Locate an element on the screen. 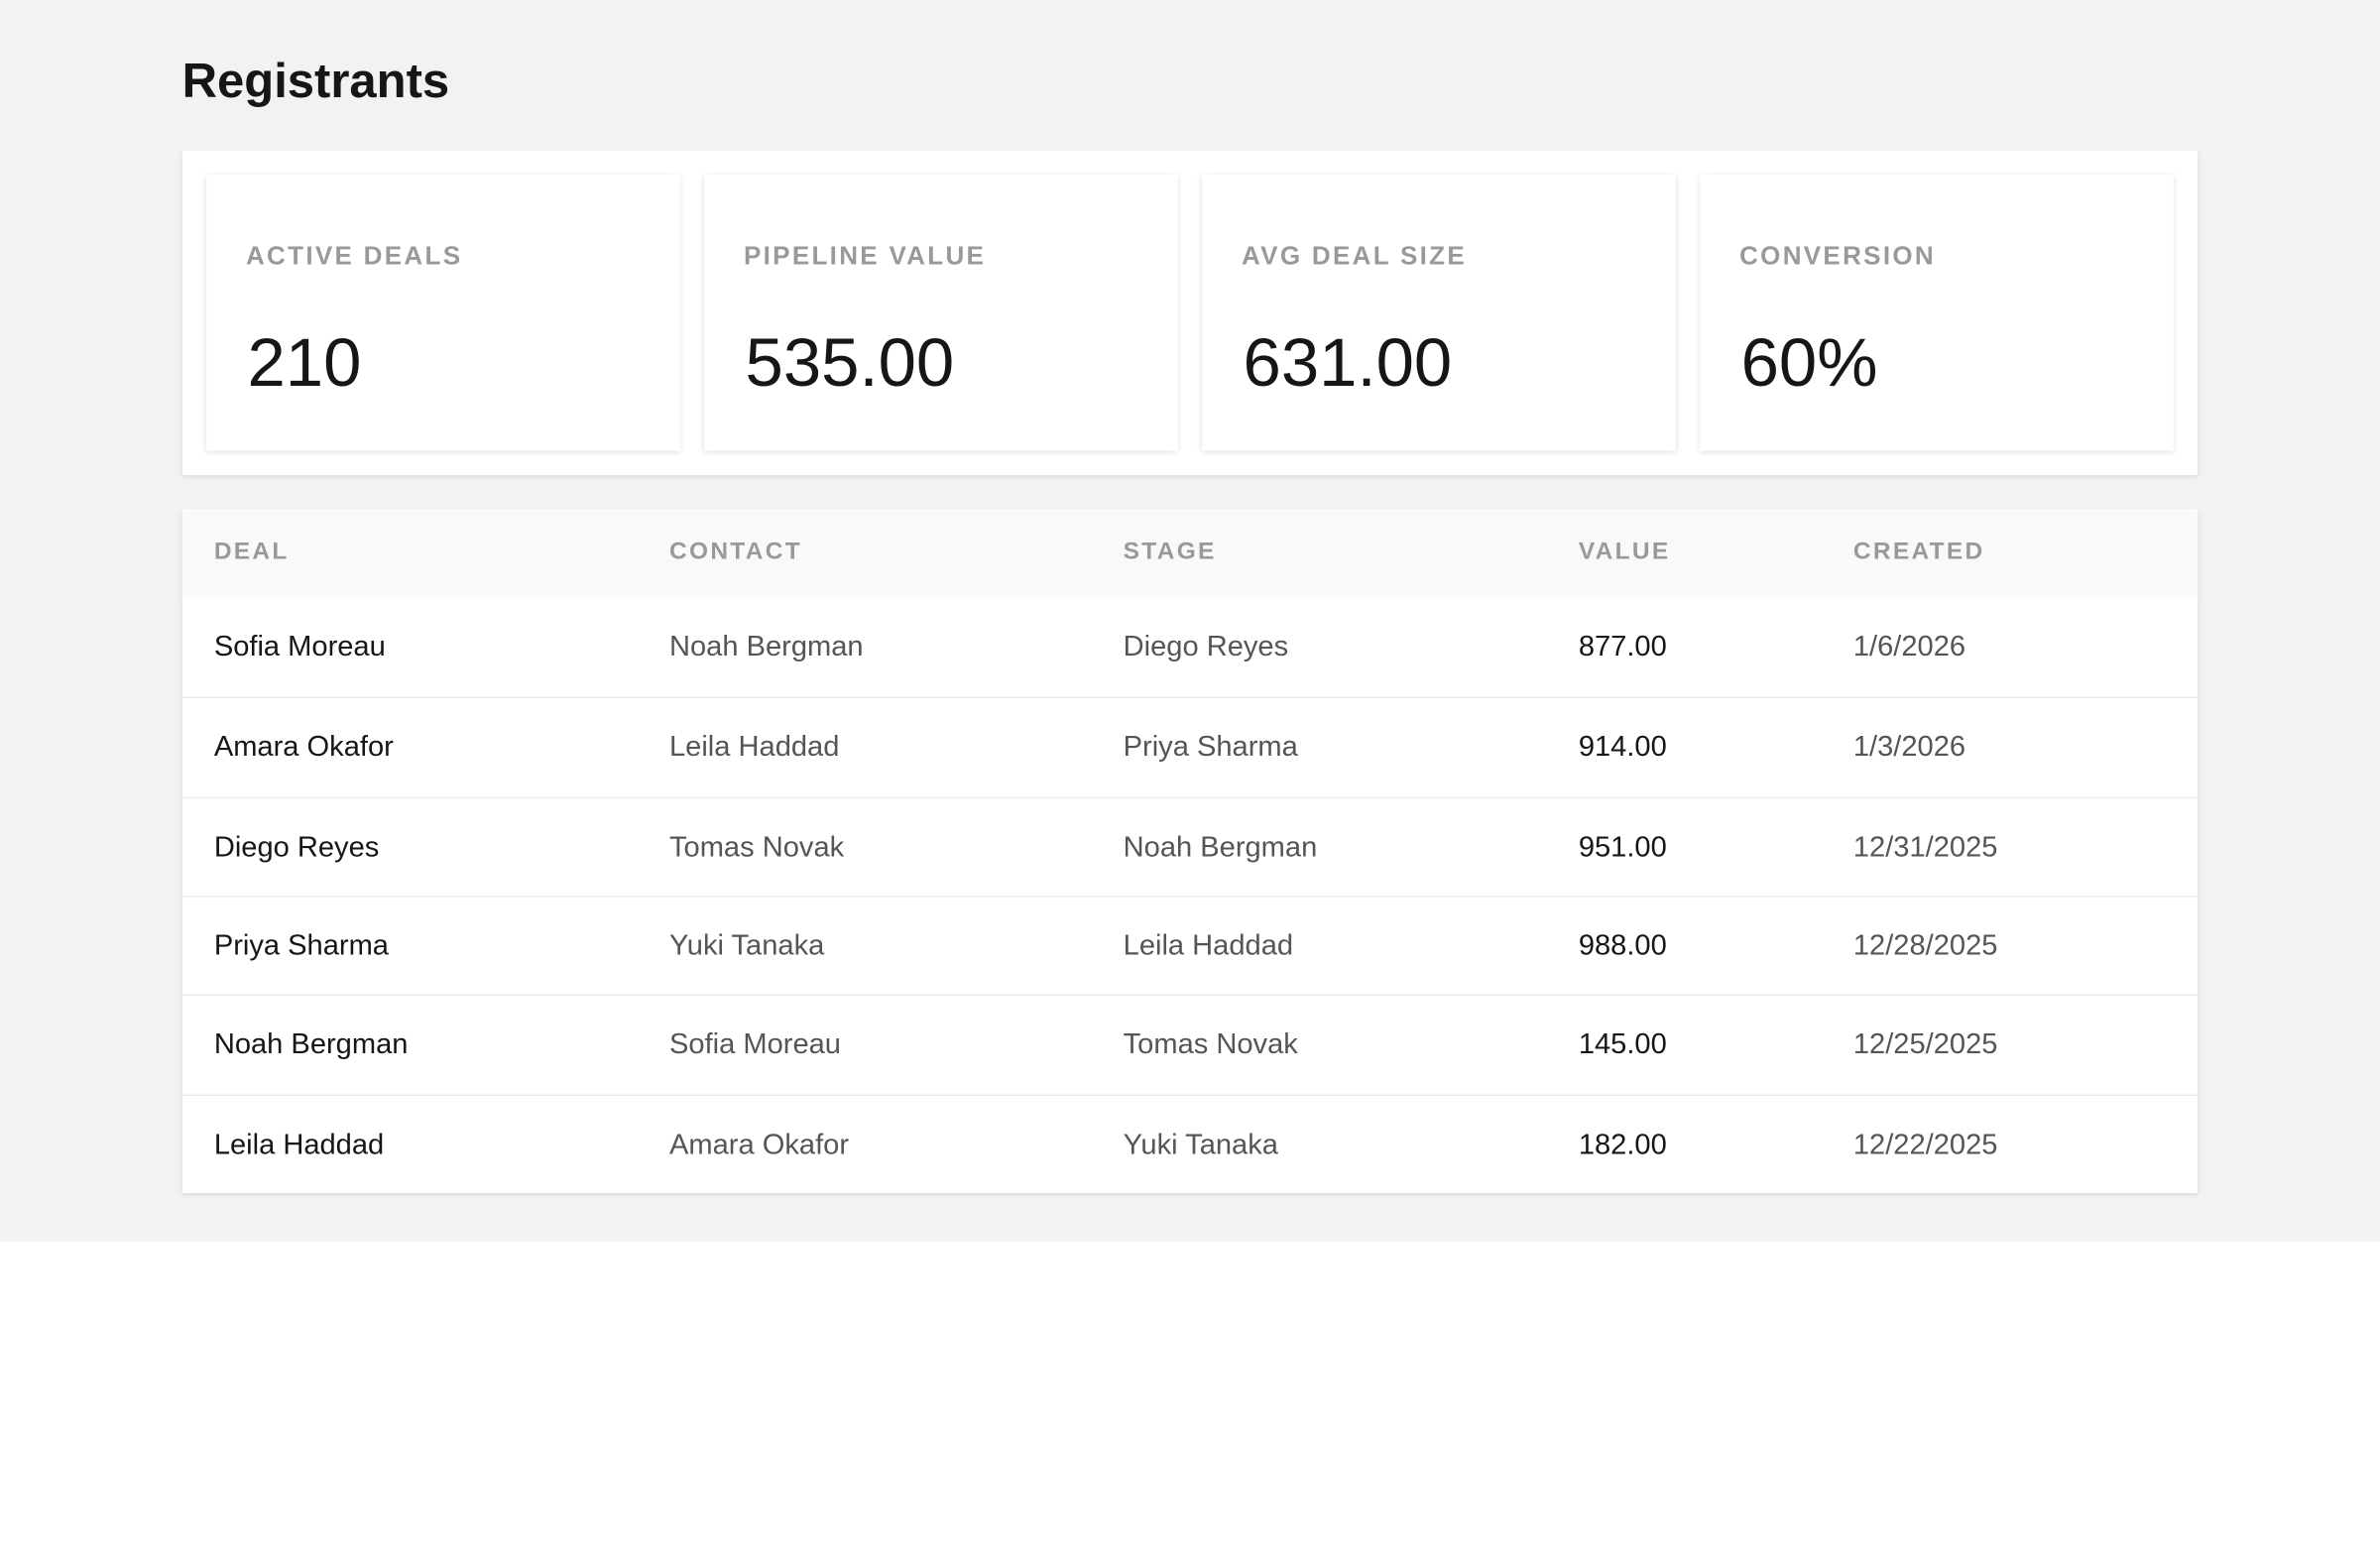  column-header: STAGE is located at coordinates (1170, 552).